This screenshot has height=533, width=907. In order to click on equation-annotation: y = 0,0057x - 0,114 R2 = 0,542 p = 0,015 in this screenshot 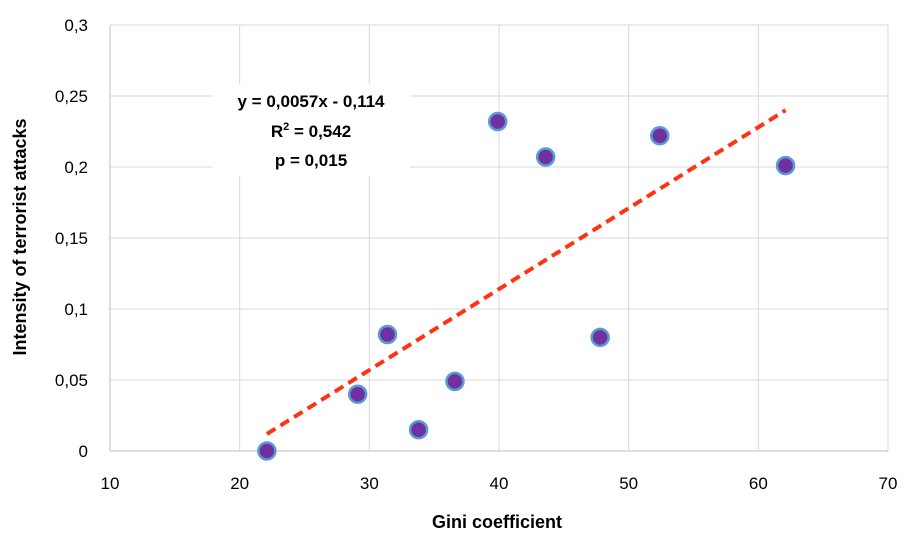, I will do `click(311, 130)`.